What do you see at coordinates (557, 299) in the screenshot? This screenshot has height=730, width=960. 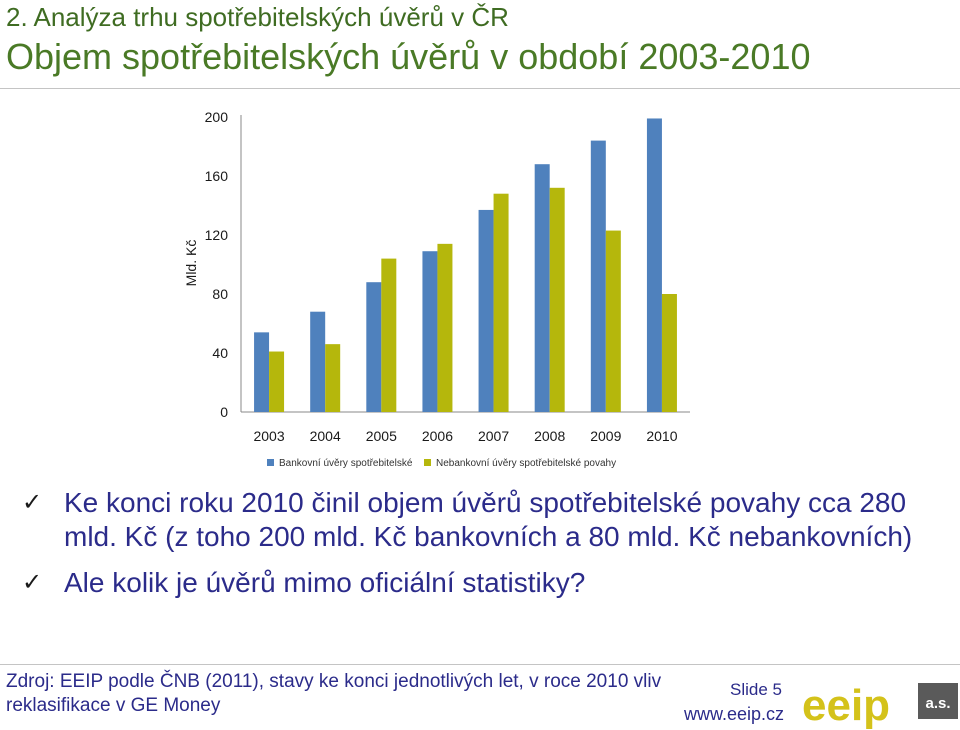 I see `bar-nonbank-2008` at bounding box center [557, 299].